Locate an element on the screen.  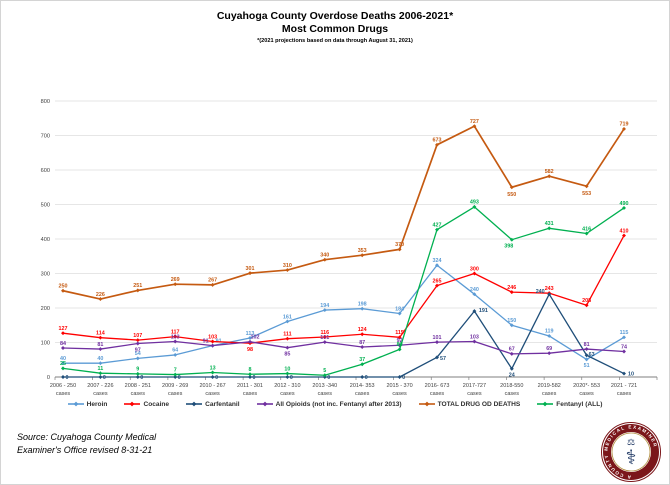
data-label: 310 is located at coordinates (287, 266).